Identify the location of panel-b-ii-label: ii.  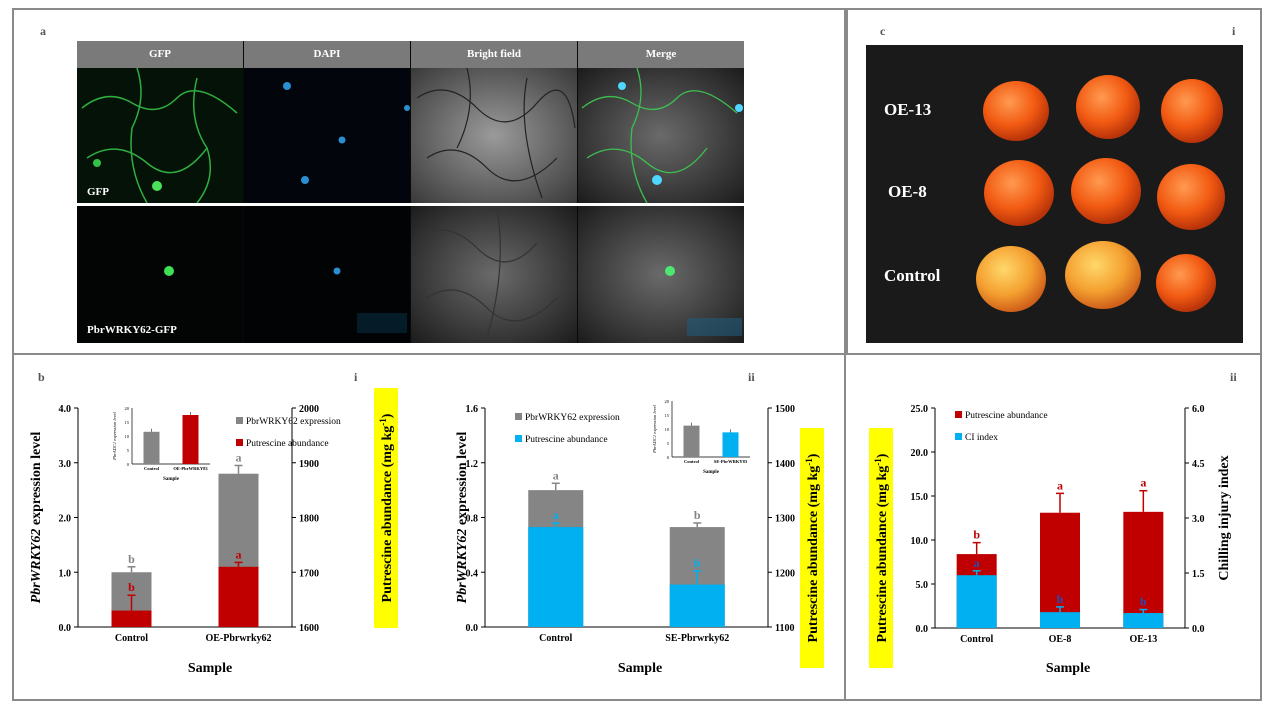
(751, 377).